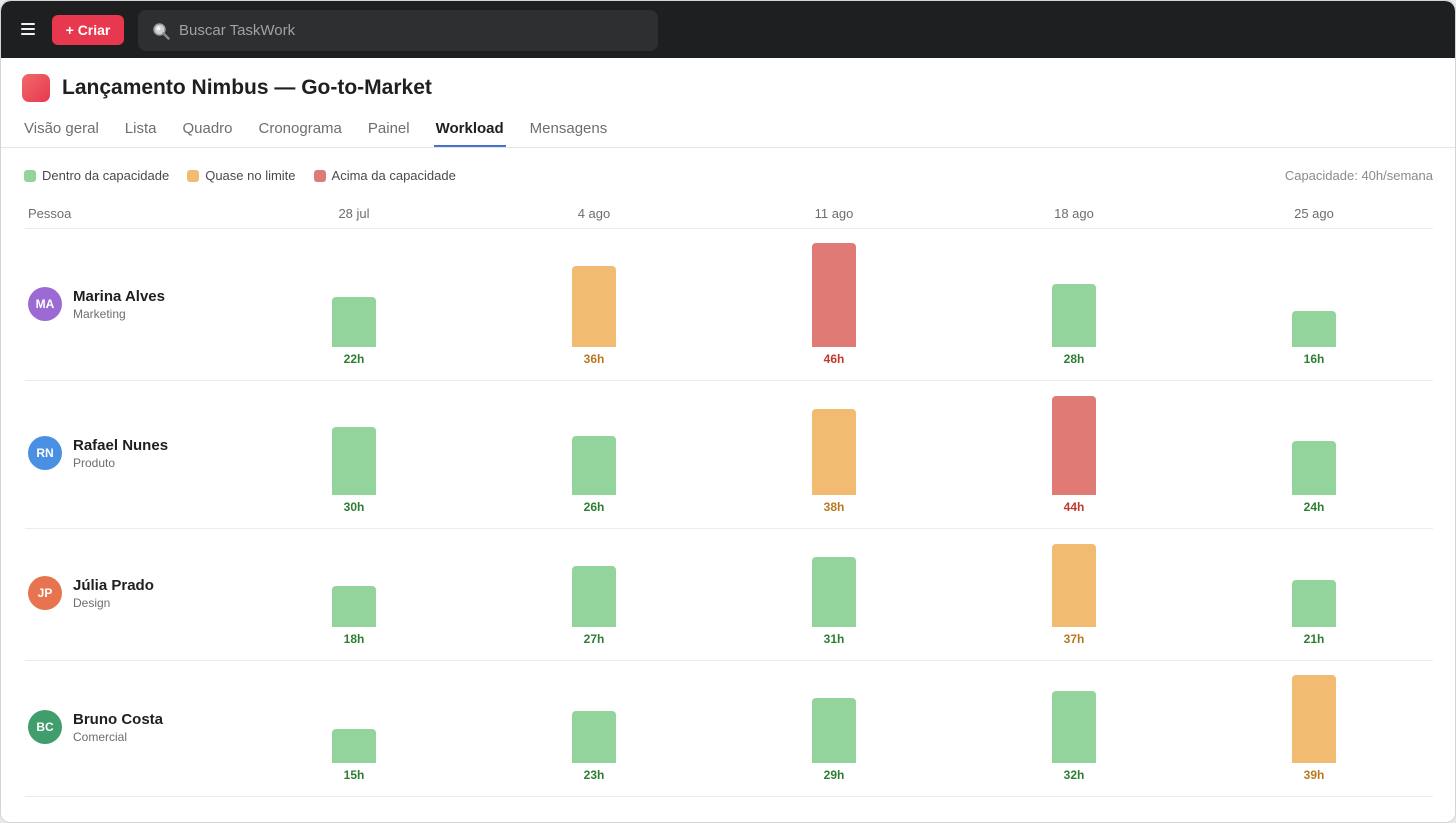  I want to click on page-title: Lançamento Nimbus — Go-to-Market, so click(247, 87).